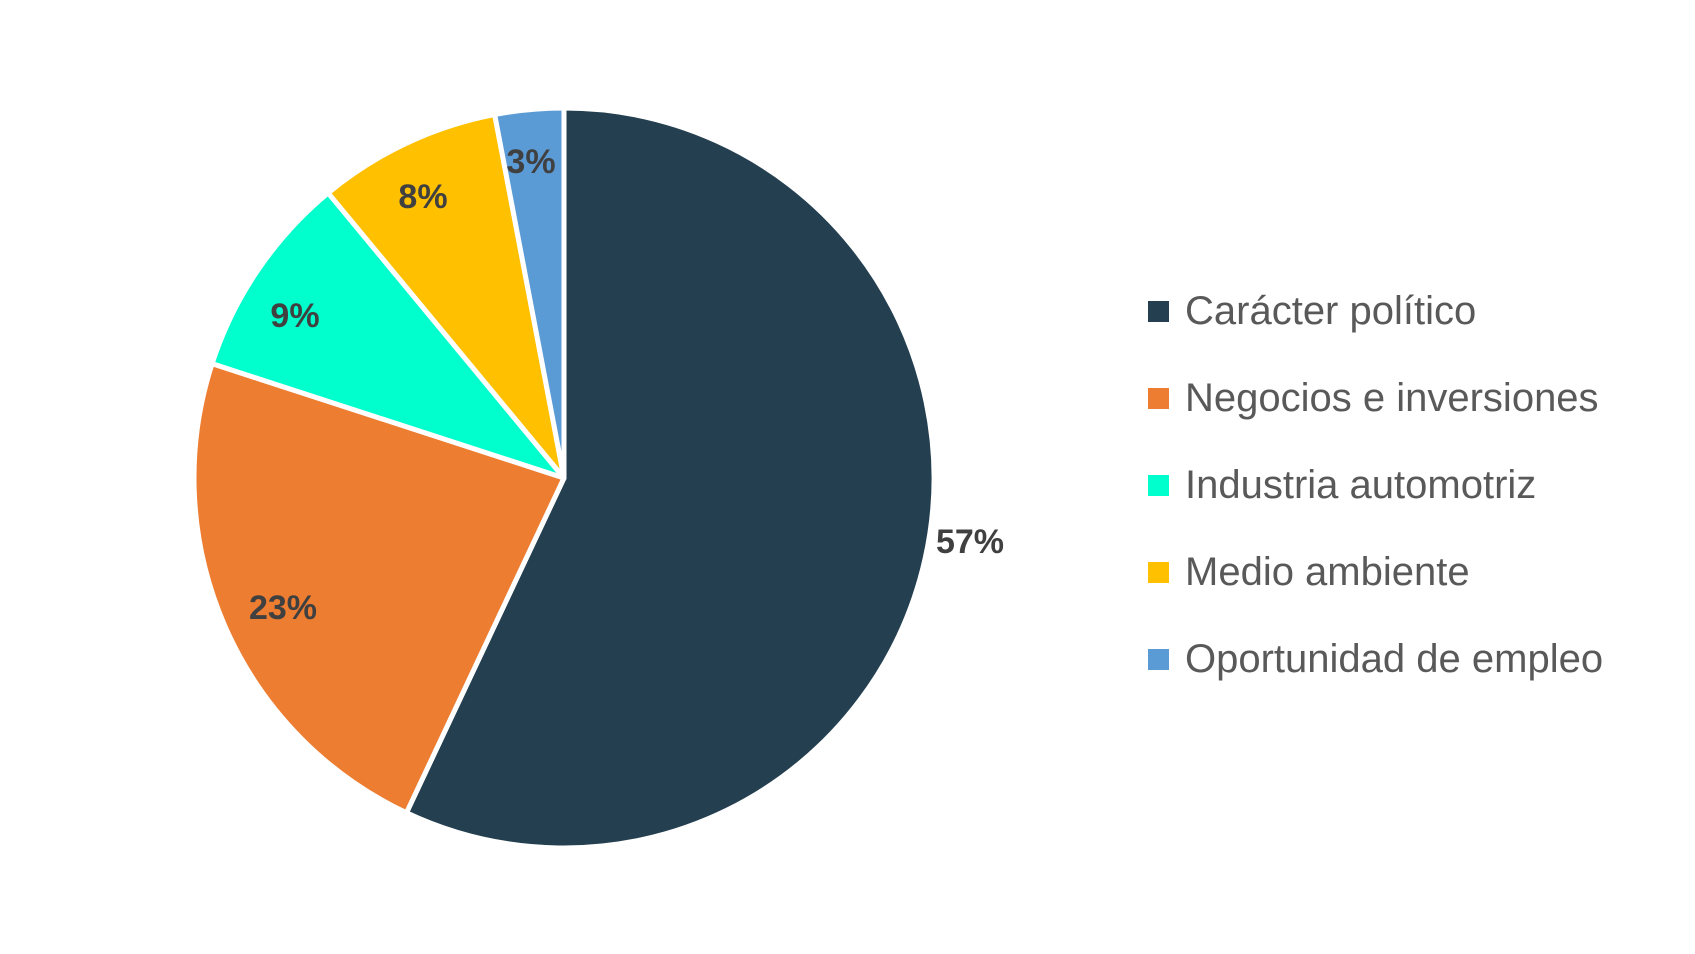 The image size is (1695, 954). What do you see at coordinates (529, 293) in the screenshot?
I see `pie-slice-oportunidad-de-empleo` at bounding box center [529, 293].